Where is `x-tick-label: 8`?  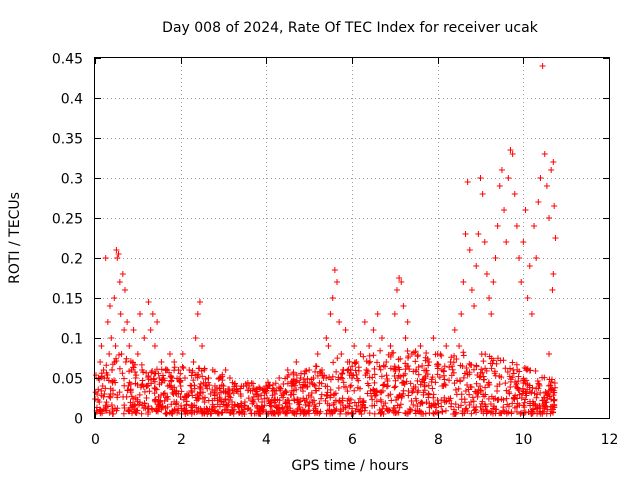 x-tick-label: 8 is located at coordinates (438, 440).